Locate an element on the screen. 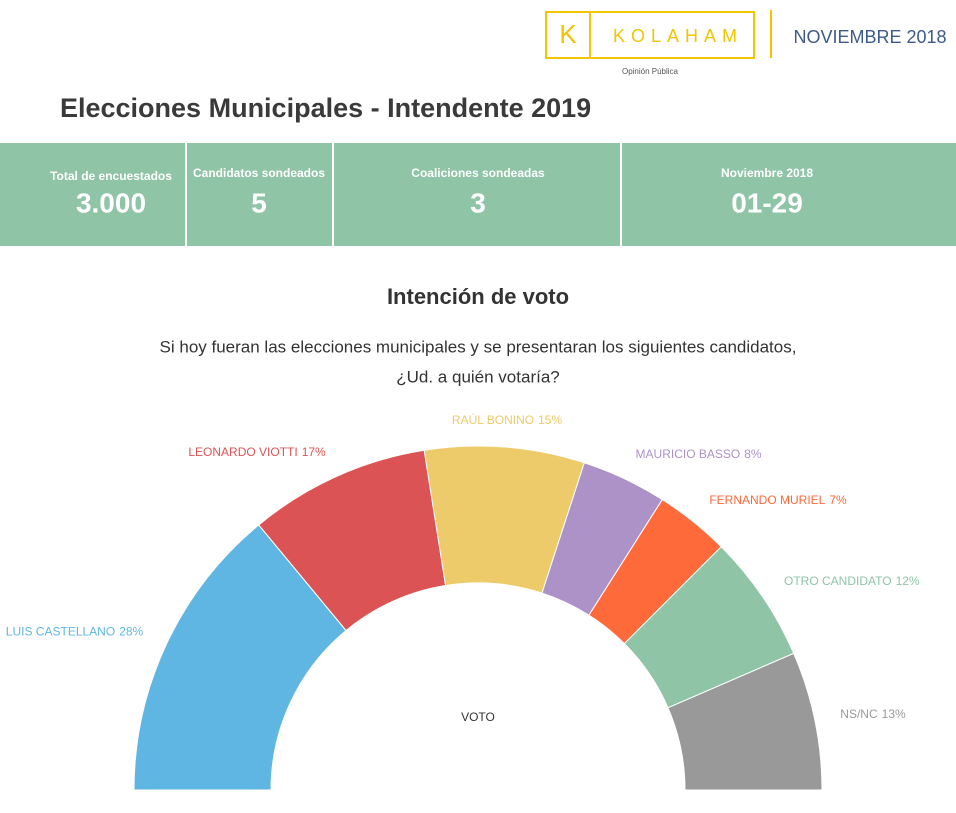  header-date: NOVIEMBRE 2018 is located at coordinates (869, 37).